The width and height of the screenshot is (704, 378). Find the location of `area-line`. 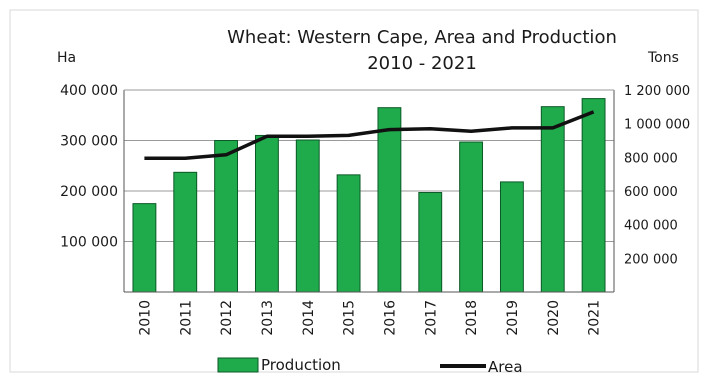

area-line is located at coordinates (369, 135).